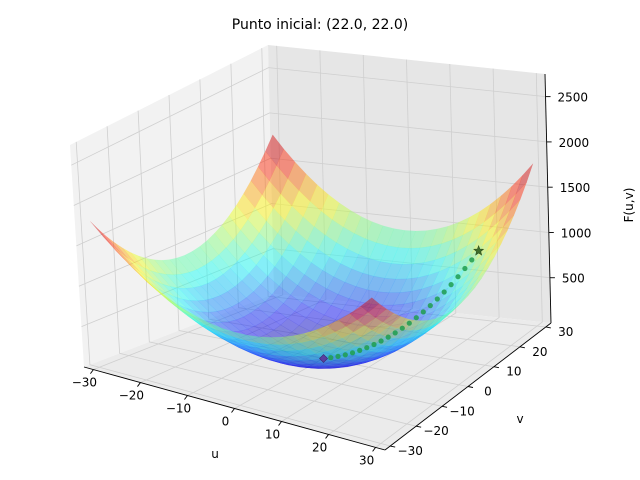 The image size is (640, 480). I want to click on y-tick, so click(419, 426).